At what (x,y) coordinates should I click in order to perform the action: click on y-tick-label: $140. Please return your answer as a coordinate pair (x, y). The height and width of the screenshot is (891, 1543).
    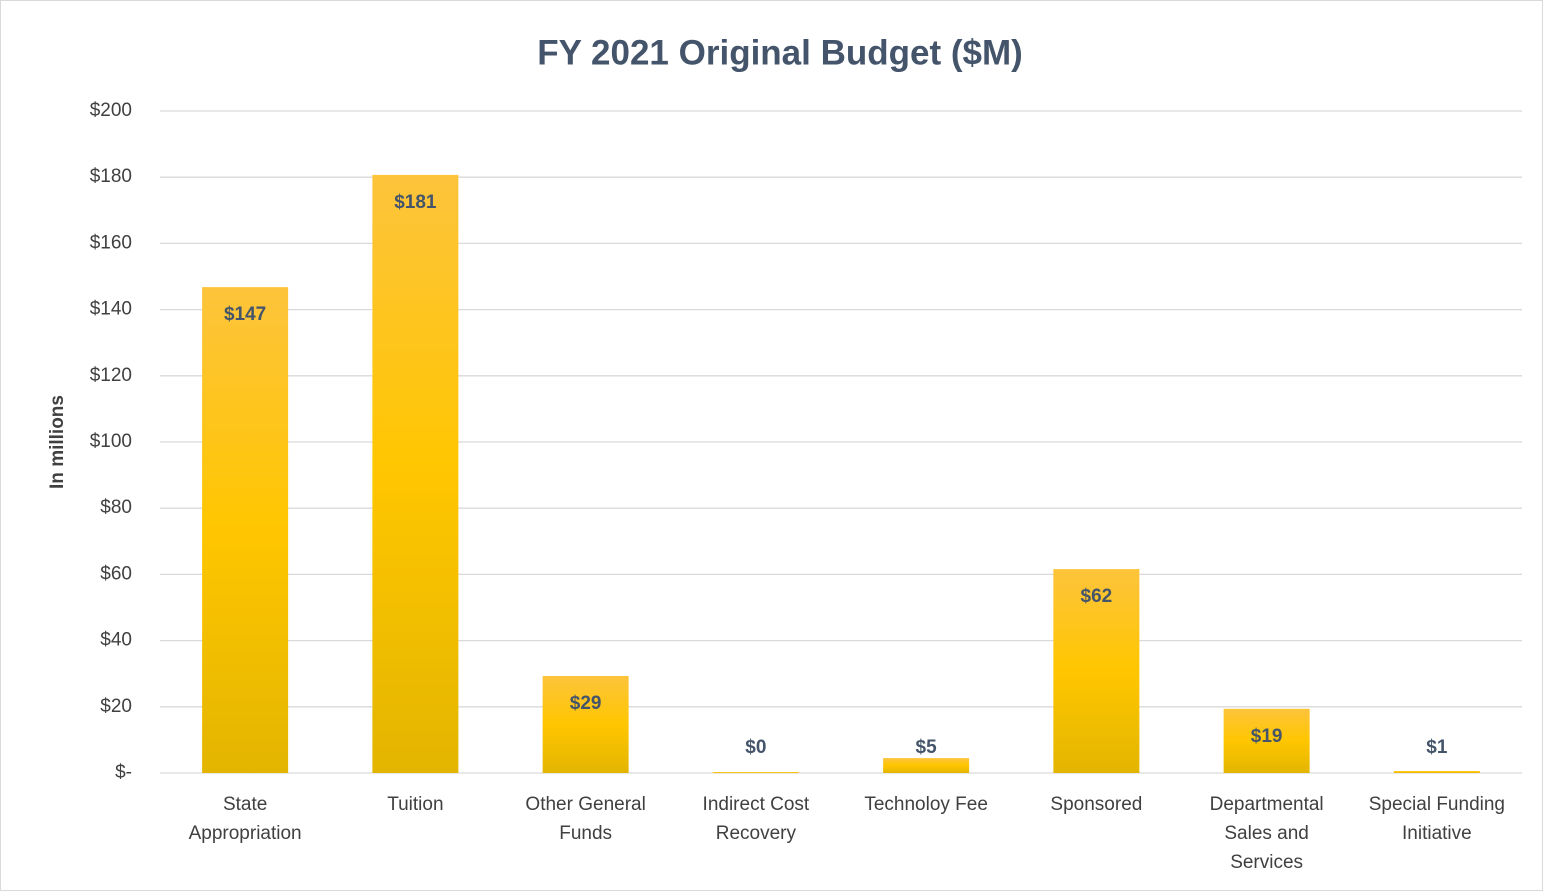
    Looking at the image, I should click on (111, 309).